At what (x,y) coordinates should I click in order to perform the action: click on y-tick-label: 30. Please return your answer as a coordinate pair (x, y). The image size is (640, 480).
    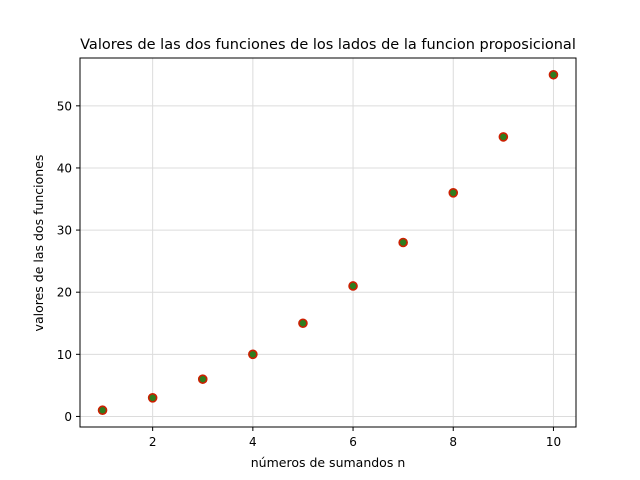
    Looking at the image, I should click on (64, 231).